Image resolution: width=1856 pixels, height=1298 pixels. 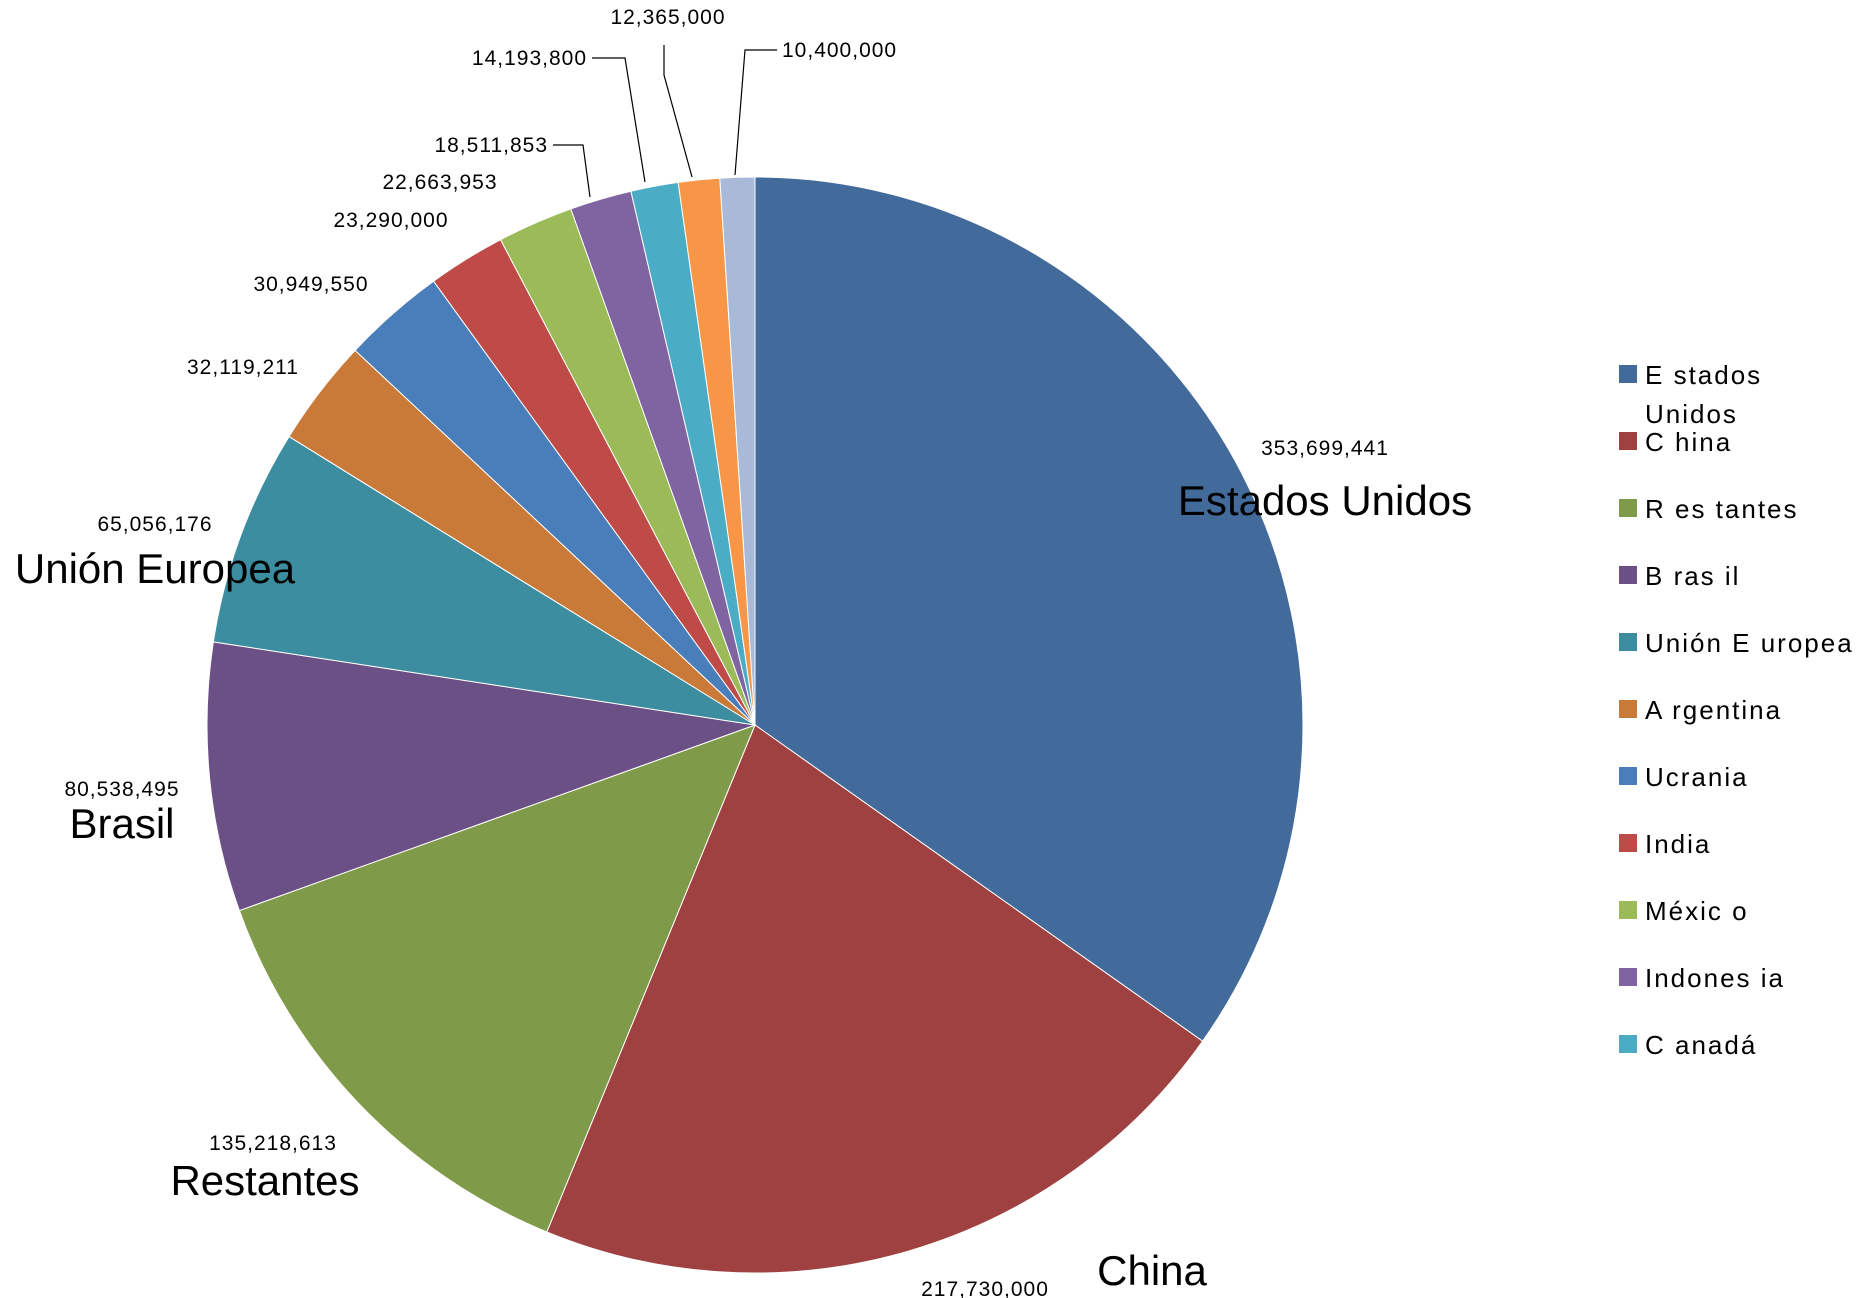 I want to click on value-label-china: 217,730,000, so click(x=985, y=1288).